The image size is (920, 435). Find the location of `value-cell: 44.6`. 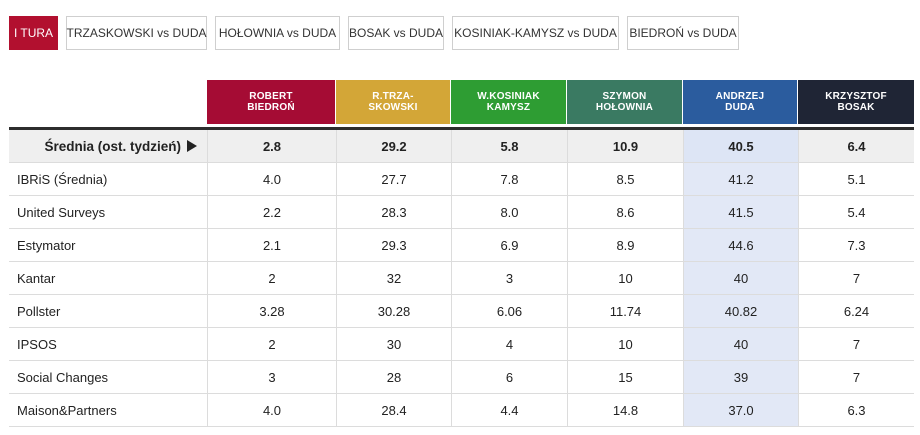

value-cell: 44.6 is located at coordinates (740, 245).